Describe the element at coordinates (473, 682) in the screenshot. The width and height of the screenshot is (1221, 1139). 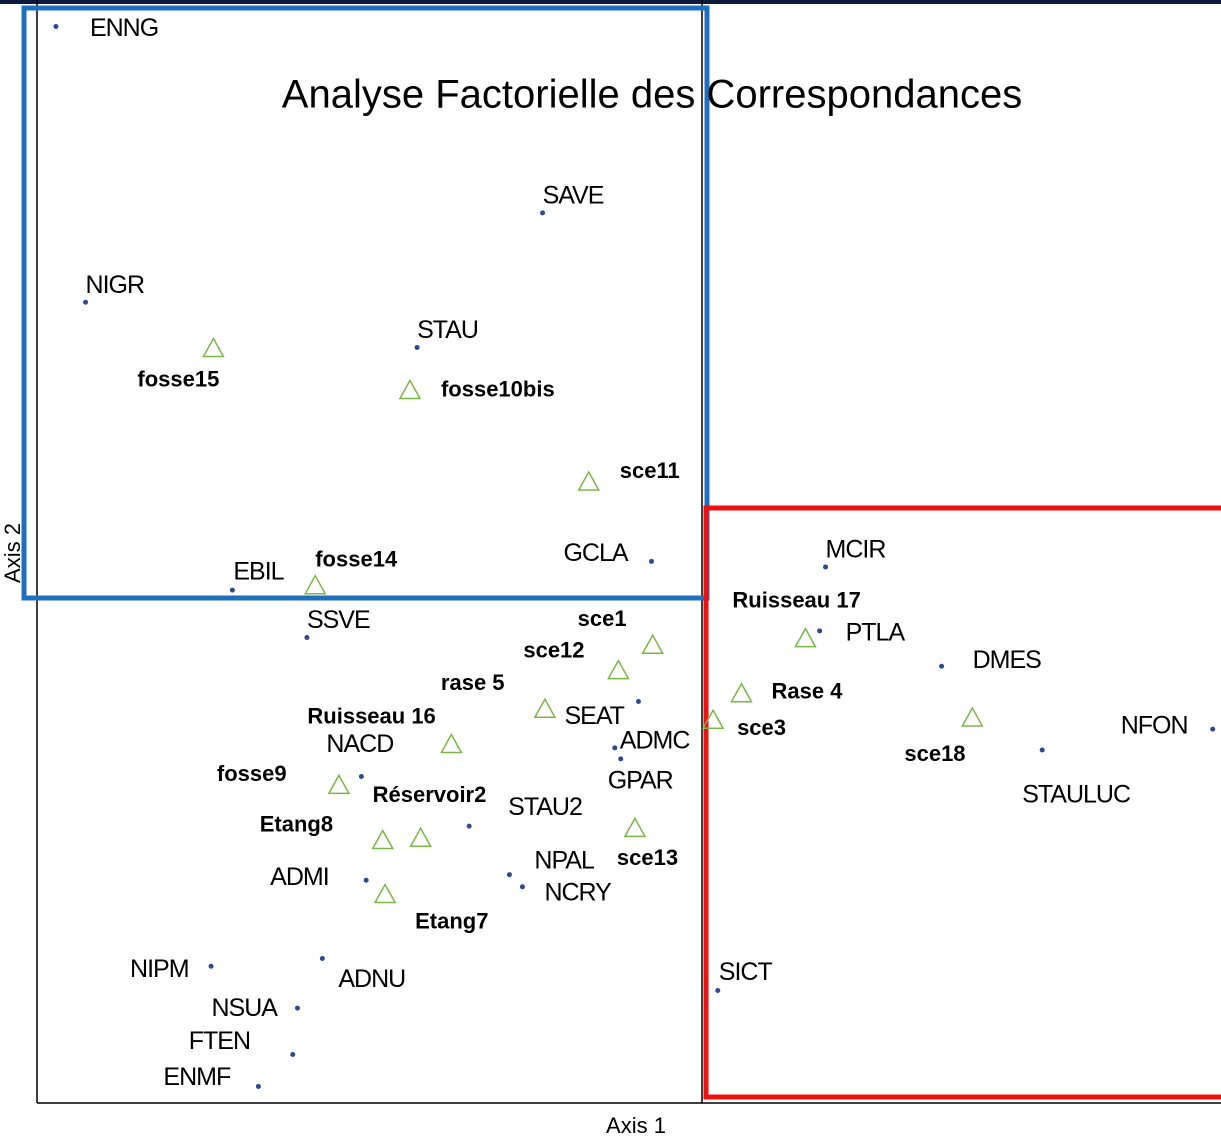
I see `site-label: rase 5` at that location.